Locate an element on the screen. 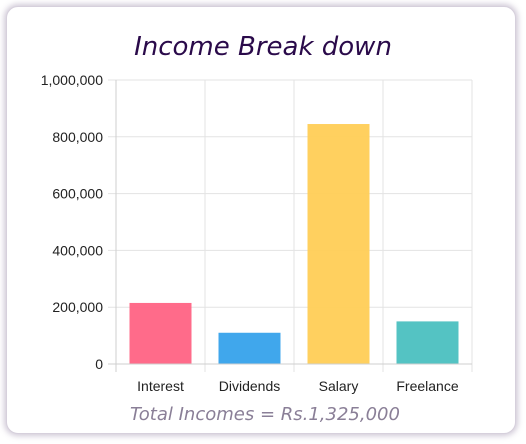 The image size is (526, 444). bar-salary is located at coordinates (338, 244).